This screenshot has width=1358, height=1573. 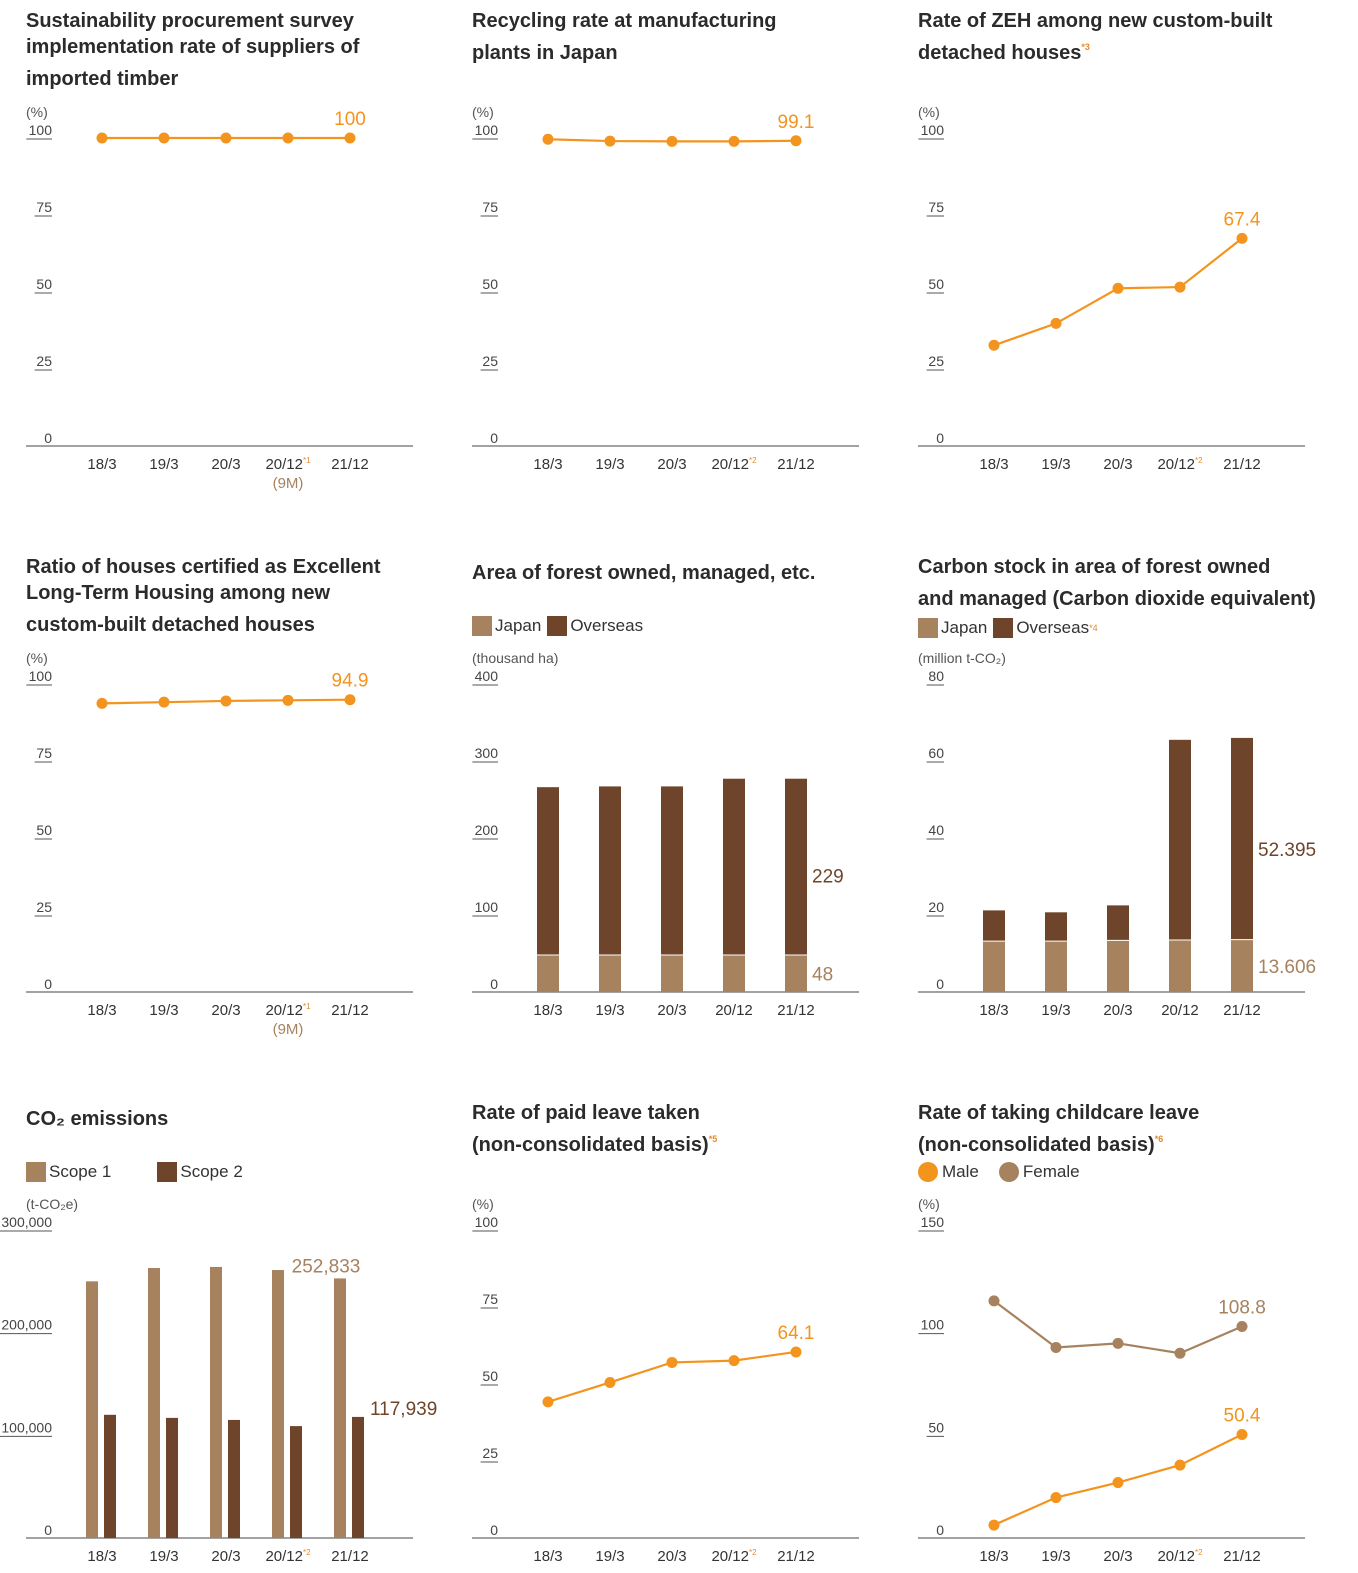 What do you see at coordinates (167, 1172) in the screenshot?
I see `legend-swatch-scope2` at bounding box center [167, 1172].